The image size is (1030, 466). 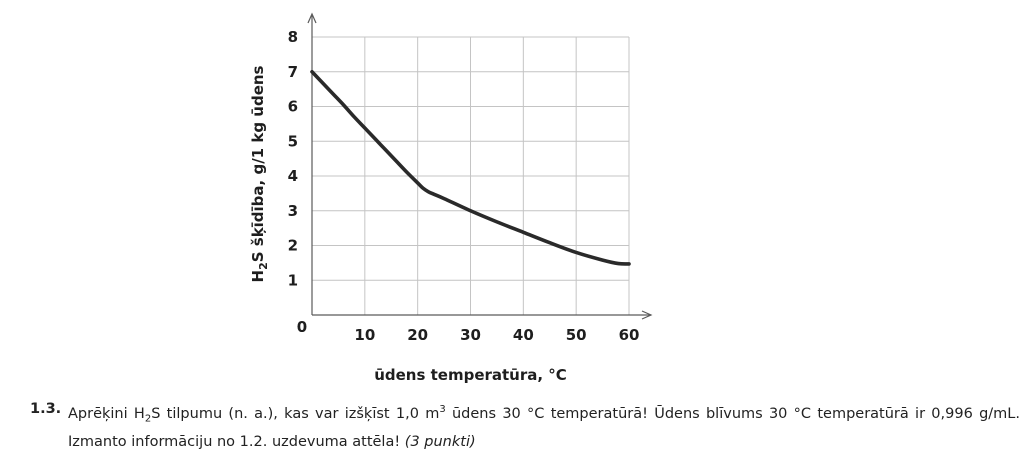 I want to click on y-axis-label: H2S šķīdība, g/1 kg ūdens, so click(x=259, y=173).